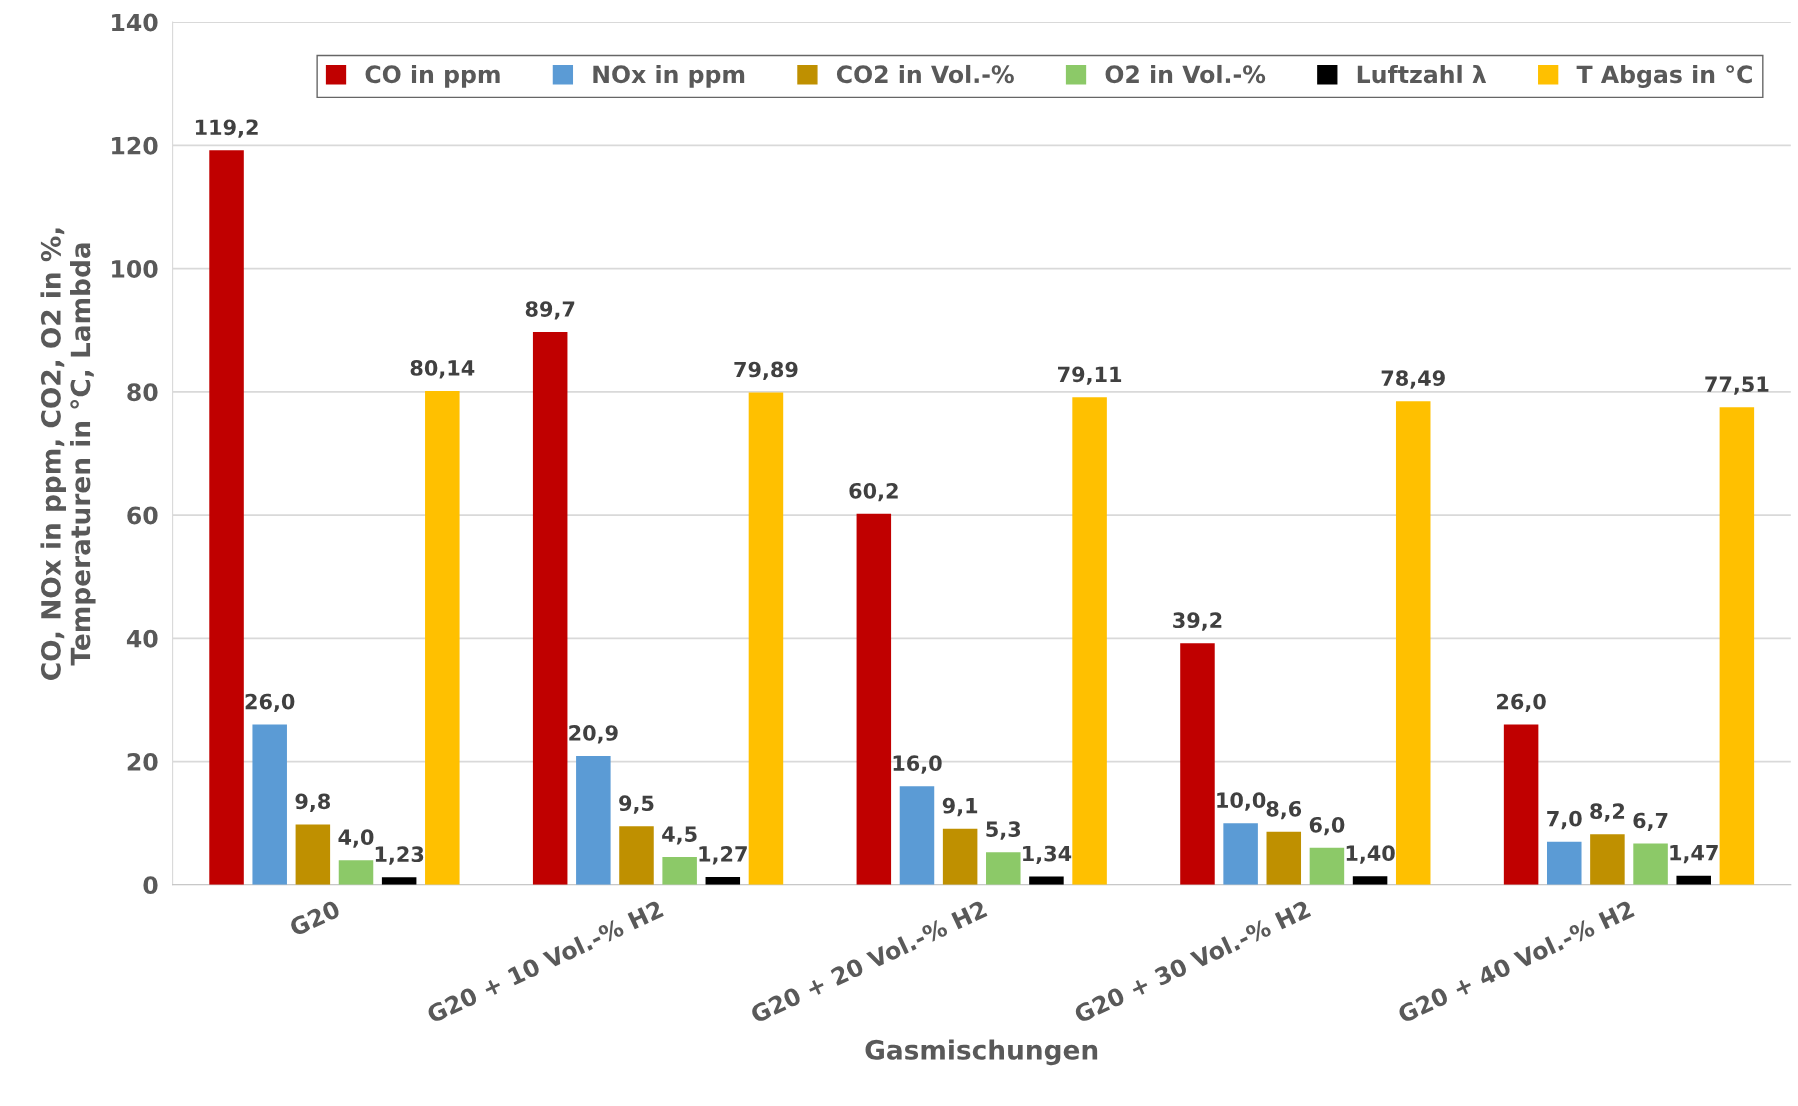 This screenshot has height=1106, width=1798. I want to click on data-label: 9,5, so click(636, 804).